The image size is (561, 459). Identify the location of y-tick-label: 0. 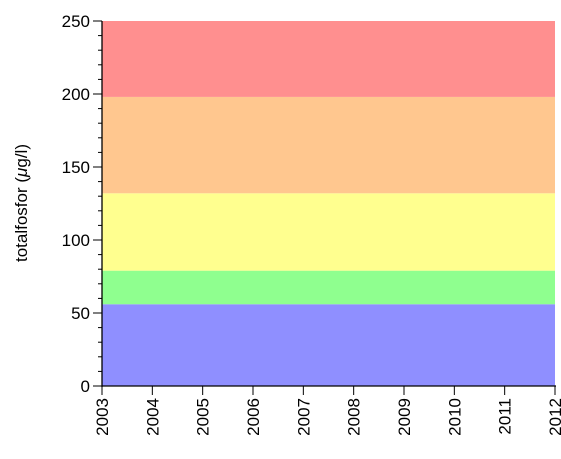
(85, 386).